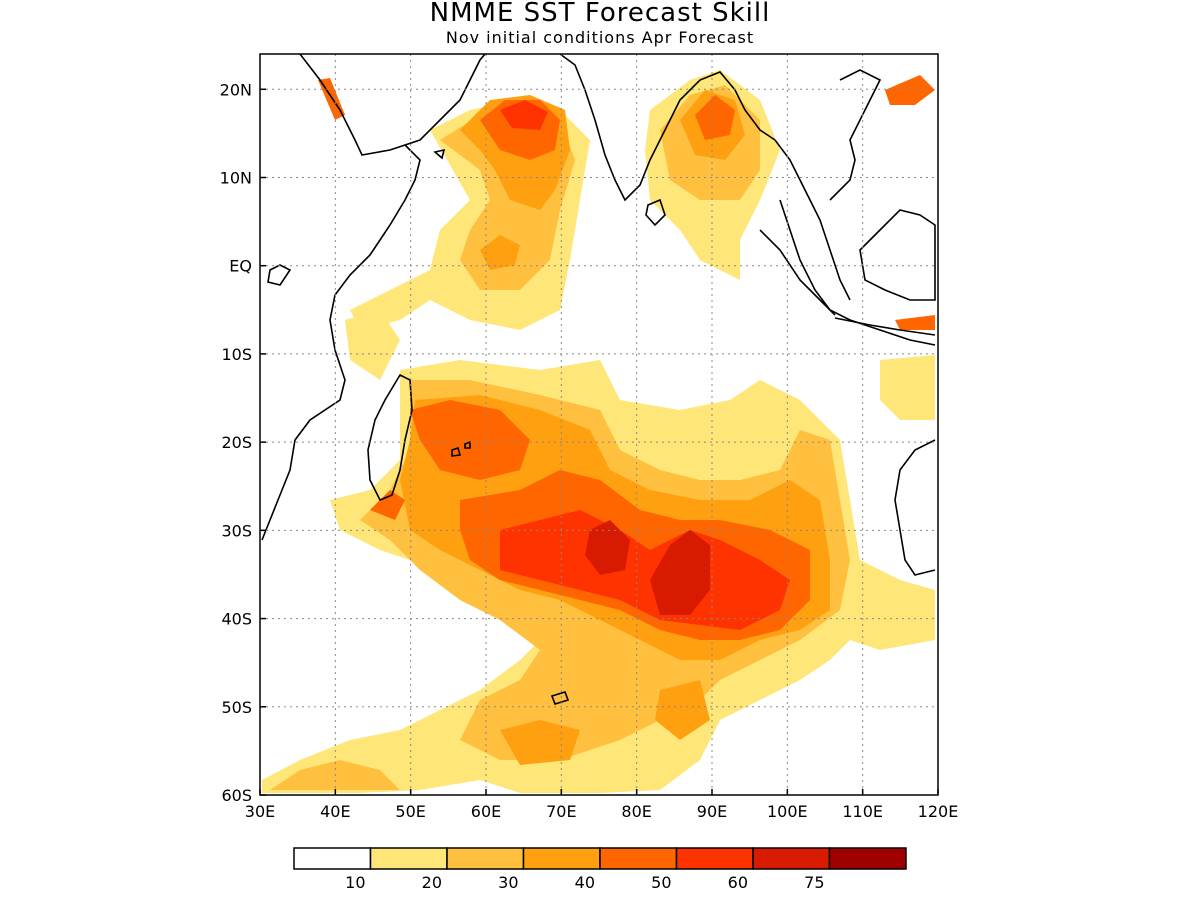 The width and height of the screenshot is (1200, 900). I want to click on colorbar-label: 75, so click(814, 882).